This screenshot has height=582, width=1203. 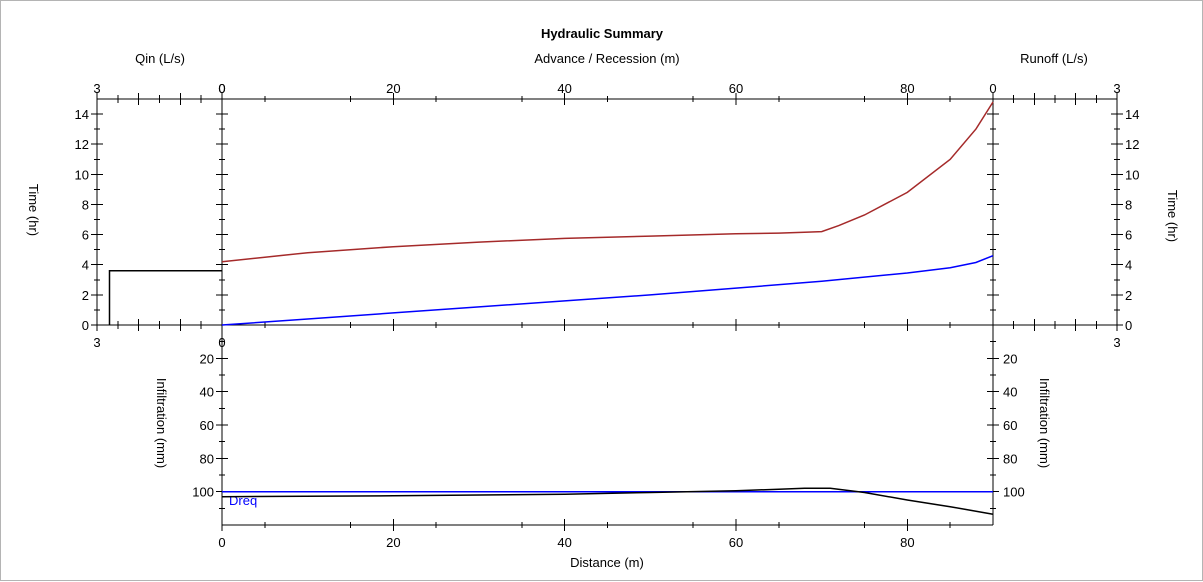 What do you see at coordinates (82, 114) in the screenshot?
I see `time-y-tick-label-left: 14` at bounding box center [82, 114].